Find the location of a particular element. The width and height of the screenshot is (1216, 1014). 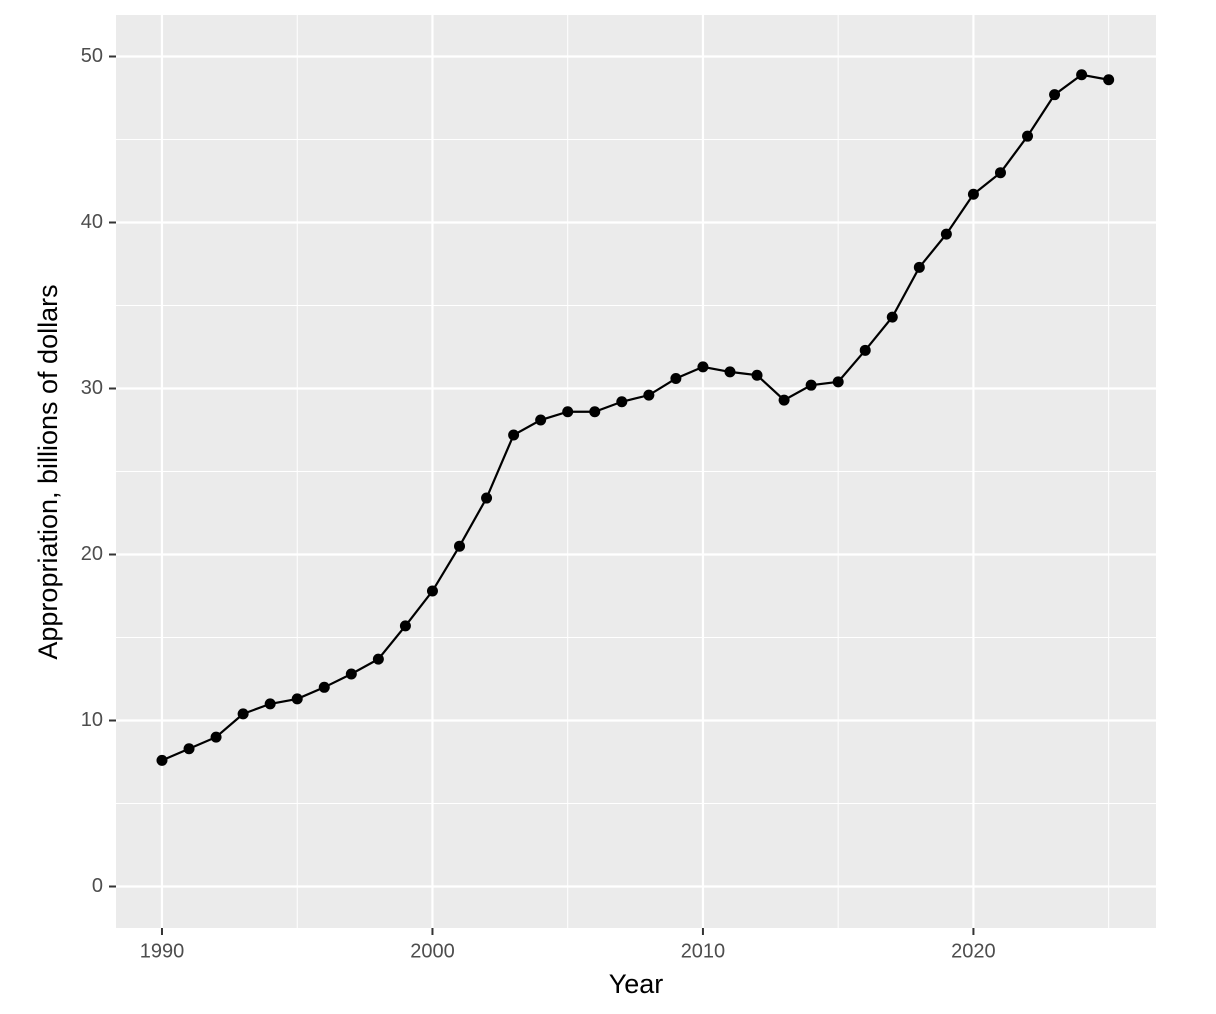

y-tick-label: 50 is located at coordinates (92, 56).